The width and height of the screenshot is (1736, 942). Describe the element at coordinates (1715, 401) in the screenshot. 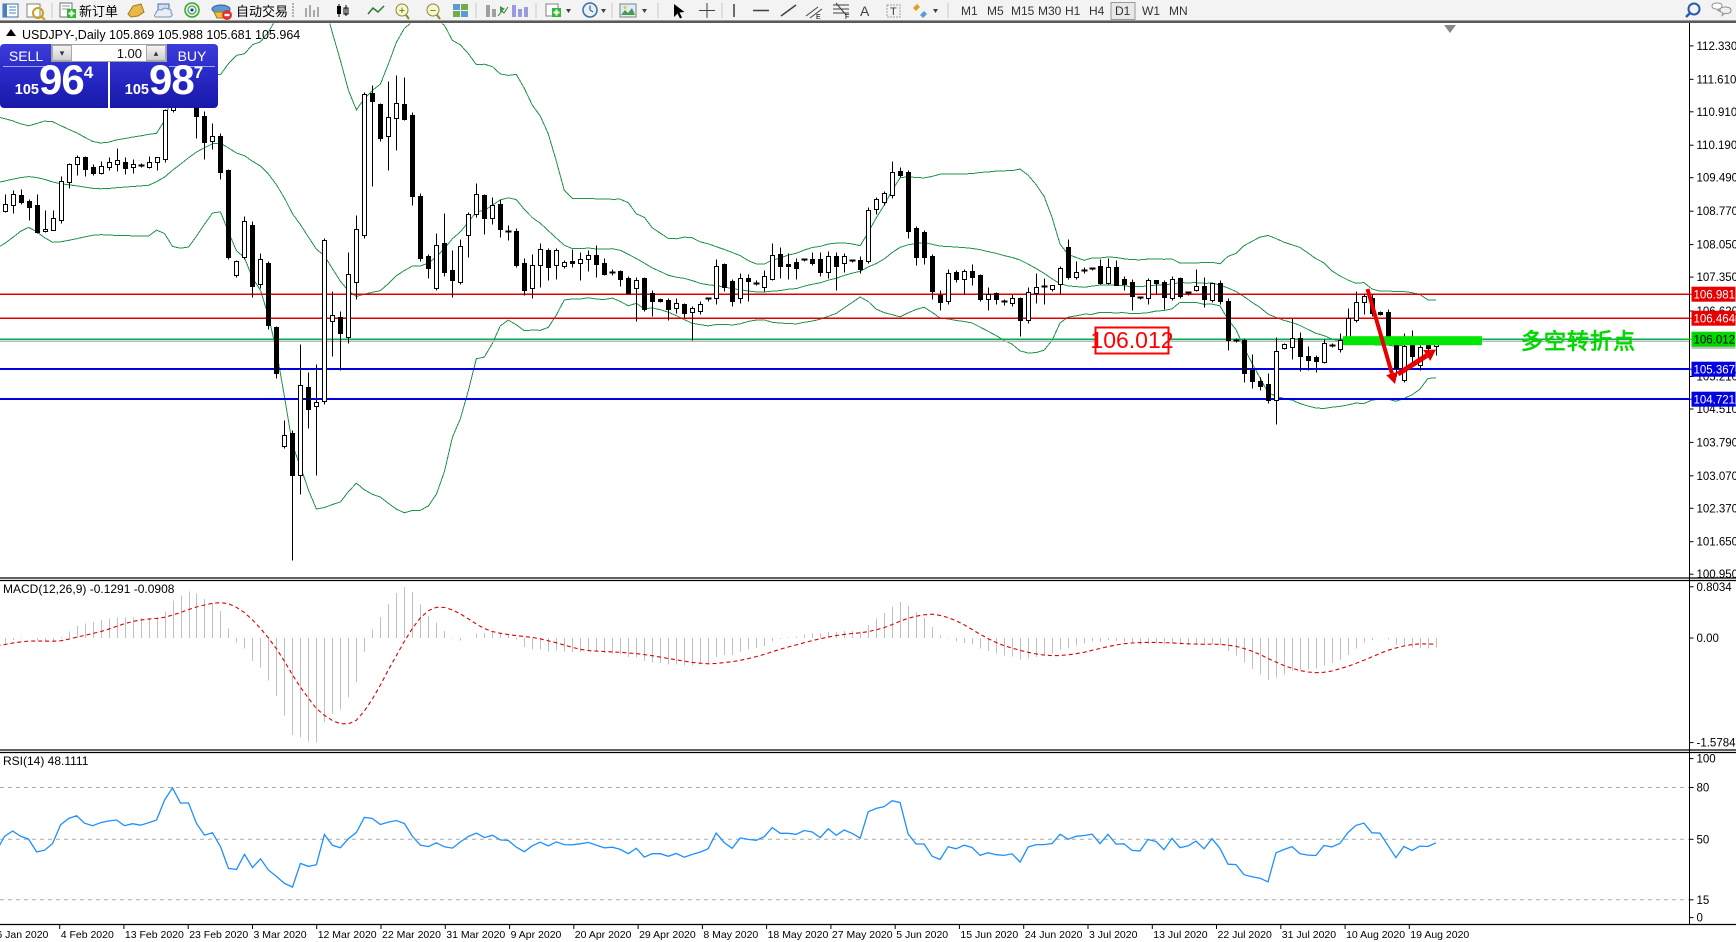

I see `svg-text: 104.721` at that location.